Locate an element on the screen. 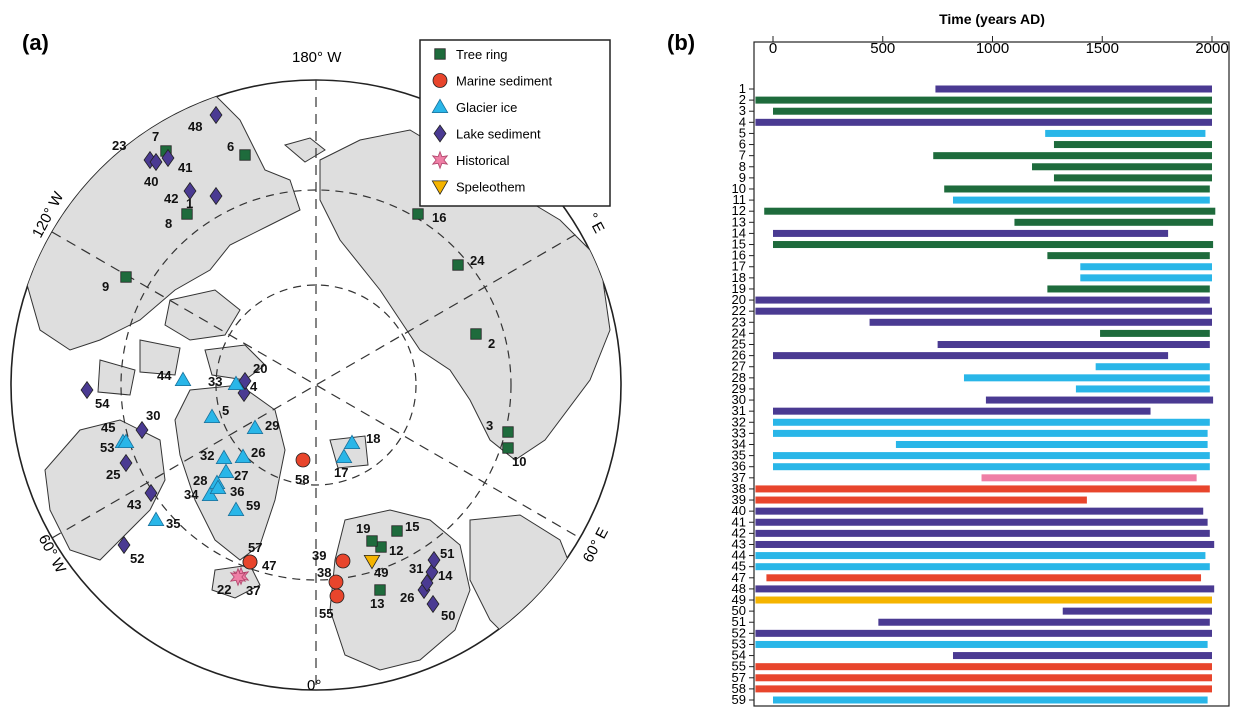  site-marker-6-tree-ring is located at coordinates (245, 155).